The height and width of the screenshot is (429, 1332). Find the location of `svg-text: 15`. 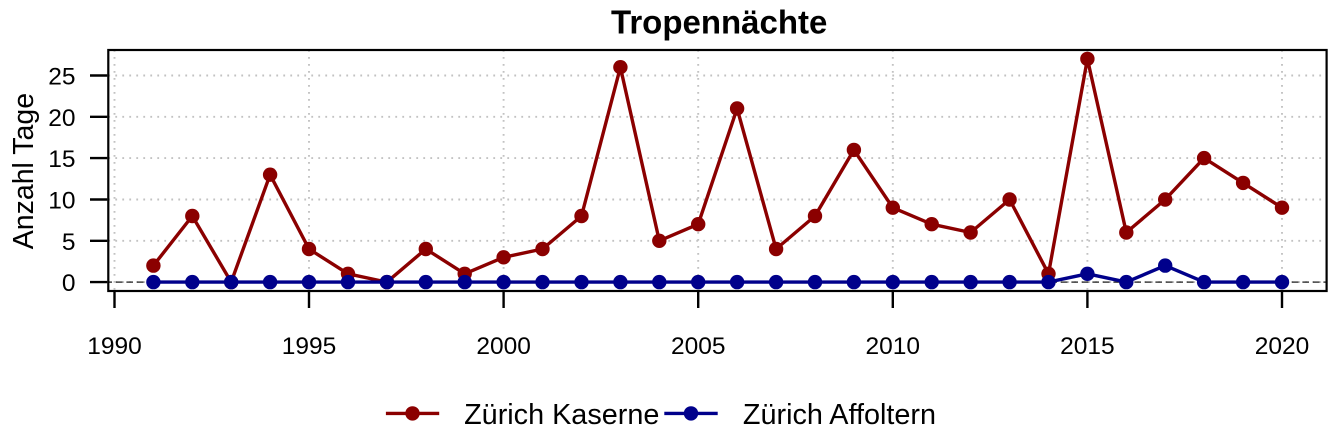

svg-text: 15 is located at coordinates (61, 159).